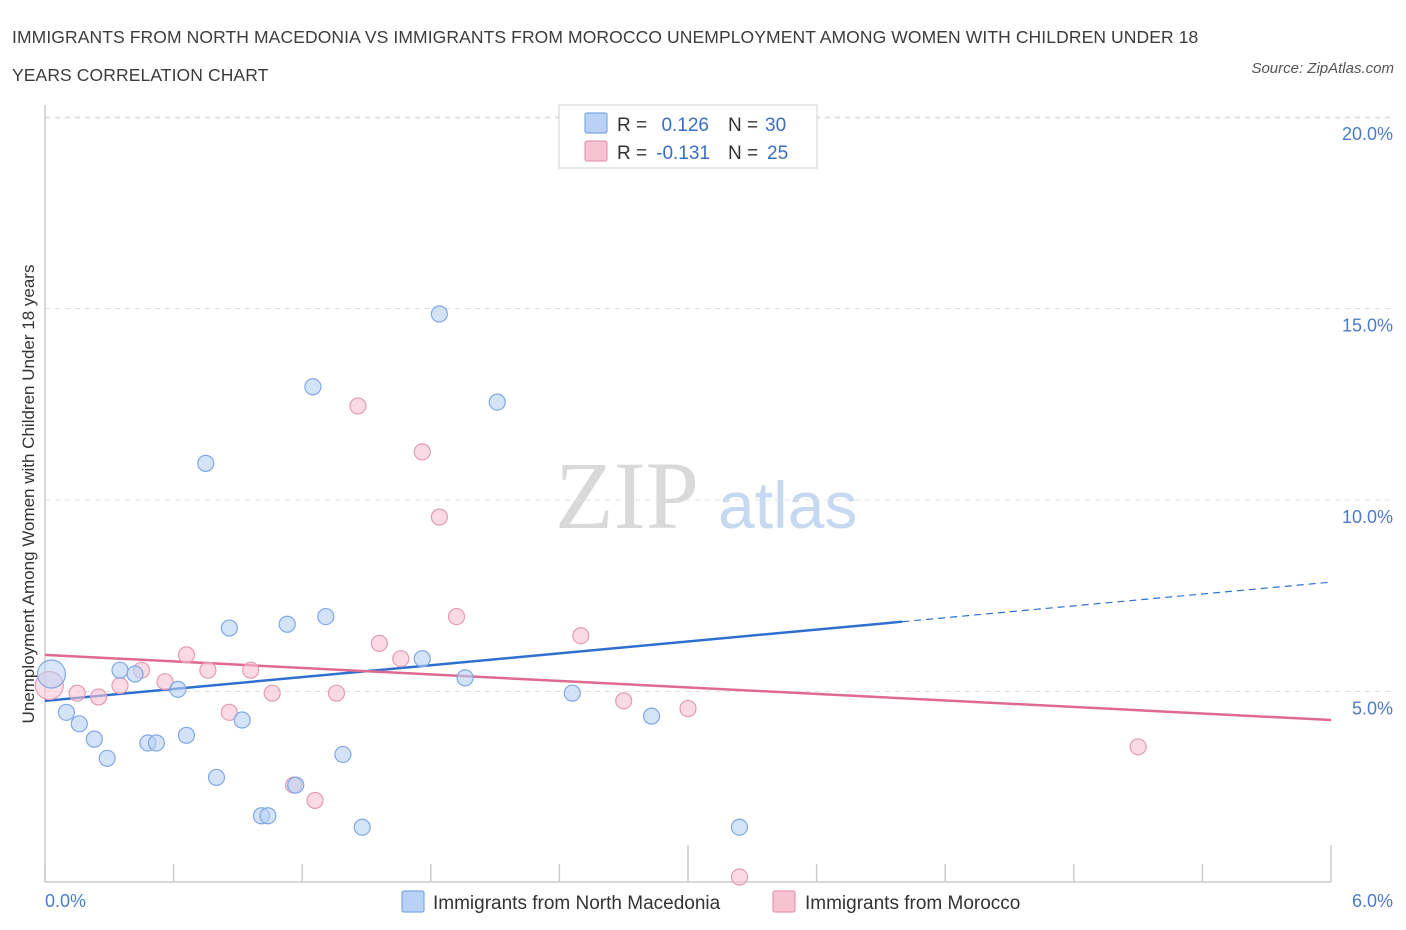 The image size is (1406, 930). What do you see at coordinates (1372, 709) in the screenshot?
I see `y-tick-label-0: 5.0%` at bounding box center [1372, 709].